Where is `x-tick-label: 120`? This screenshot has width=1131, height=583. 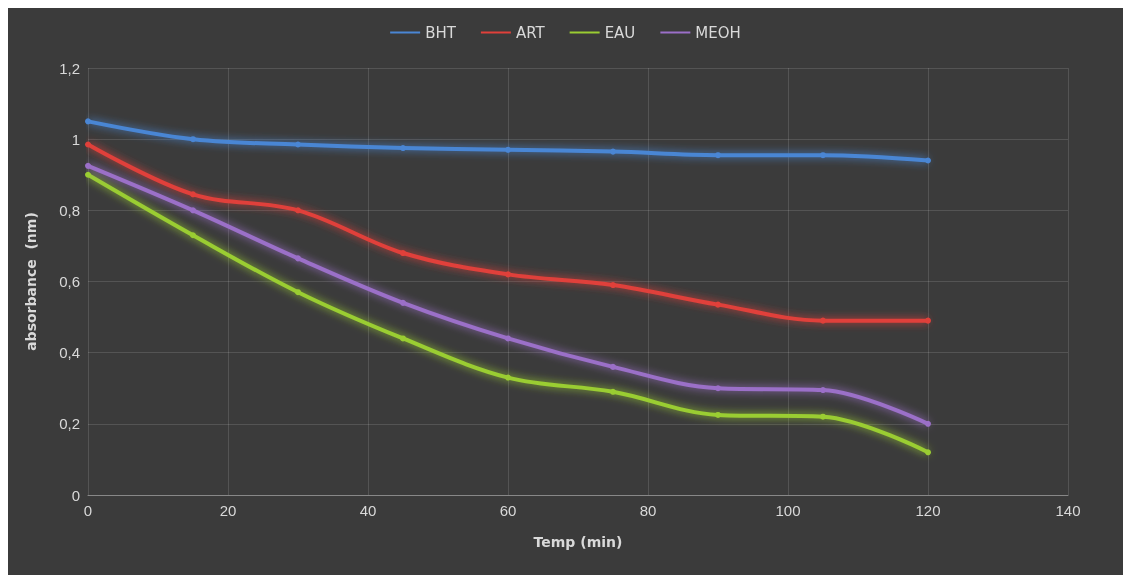
x-tick-label: 120 is located at coordinates (928, 510).